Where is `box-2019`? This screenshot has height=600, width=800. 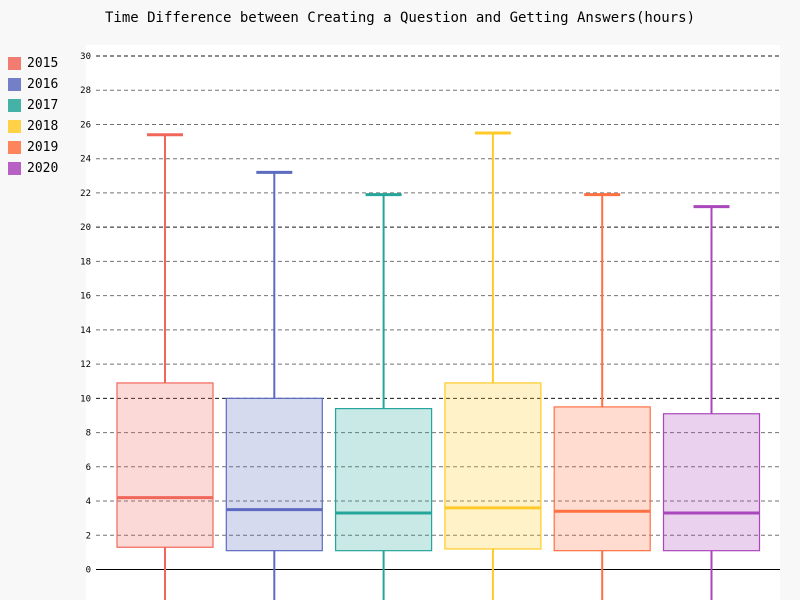
box-2019 is located at coordinates (602, 479).